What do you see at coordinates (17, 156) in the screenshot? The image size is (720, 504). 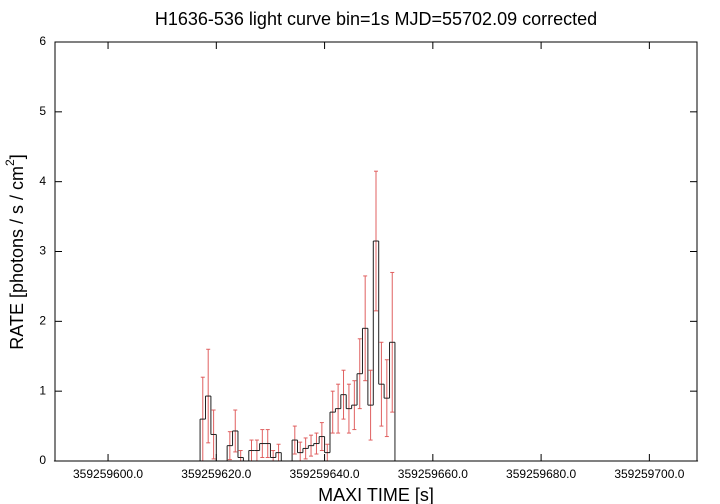 I see `y-label-end: ]` at bounding box center [17, 156].